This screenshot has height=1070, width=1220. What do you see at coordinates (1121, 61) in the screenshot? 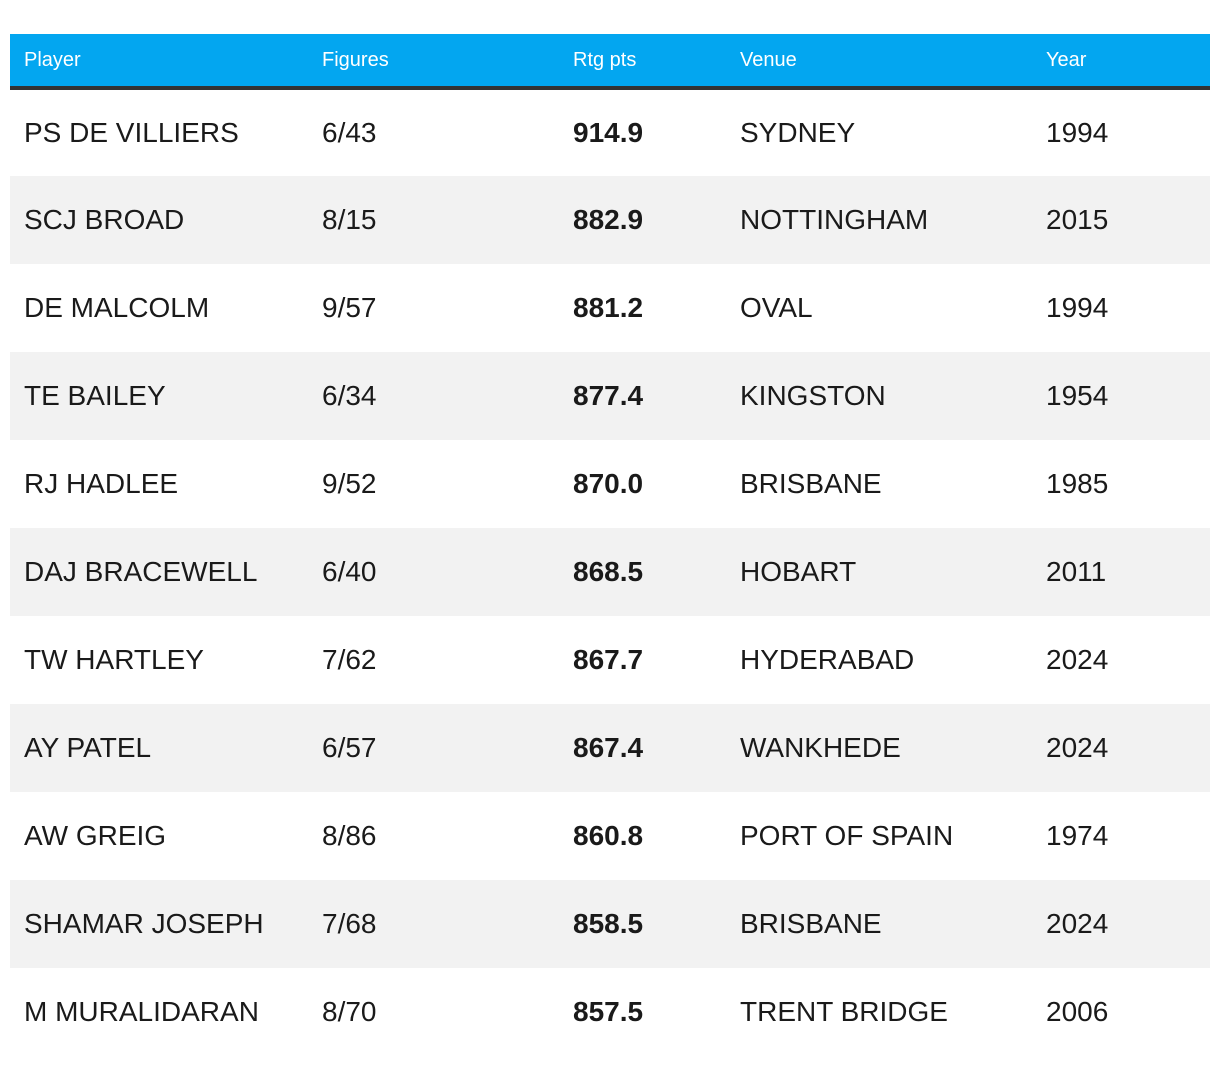
I see `column-header-year: Year` at bounding box center [1121, 61].